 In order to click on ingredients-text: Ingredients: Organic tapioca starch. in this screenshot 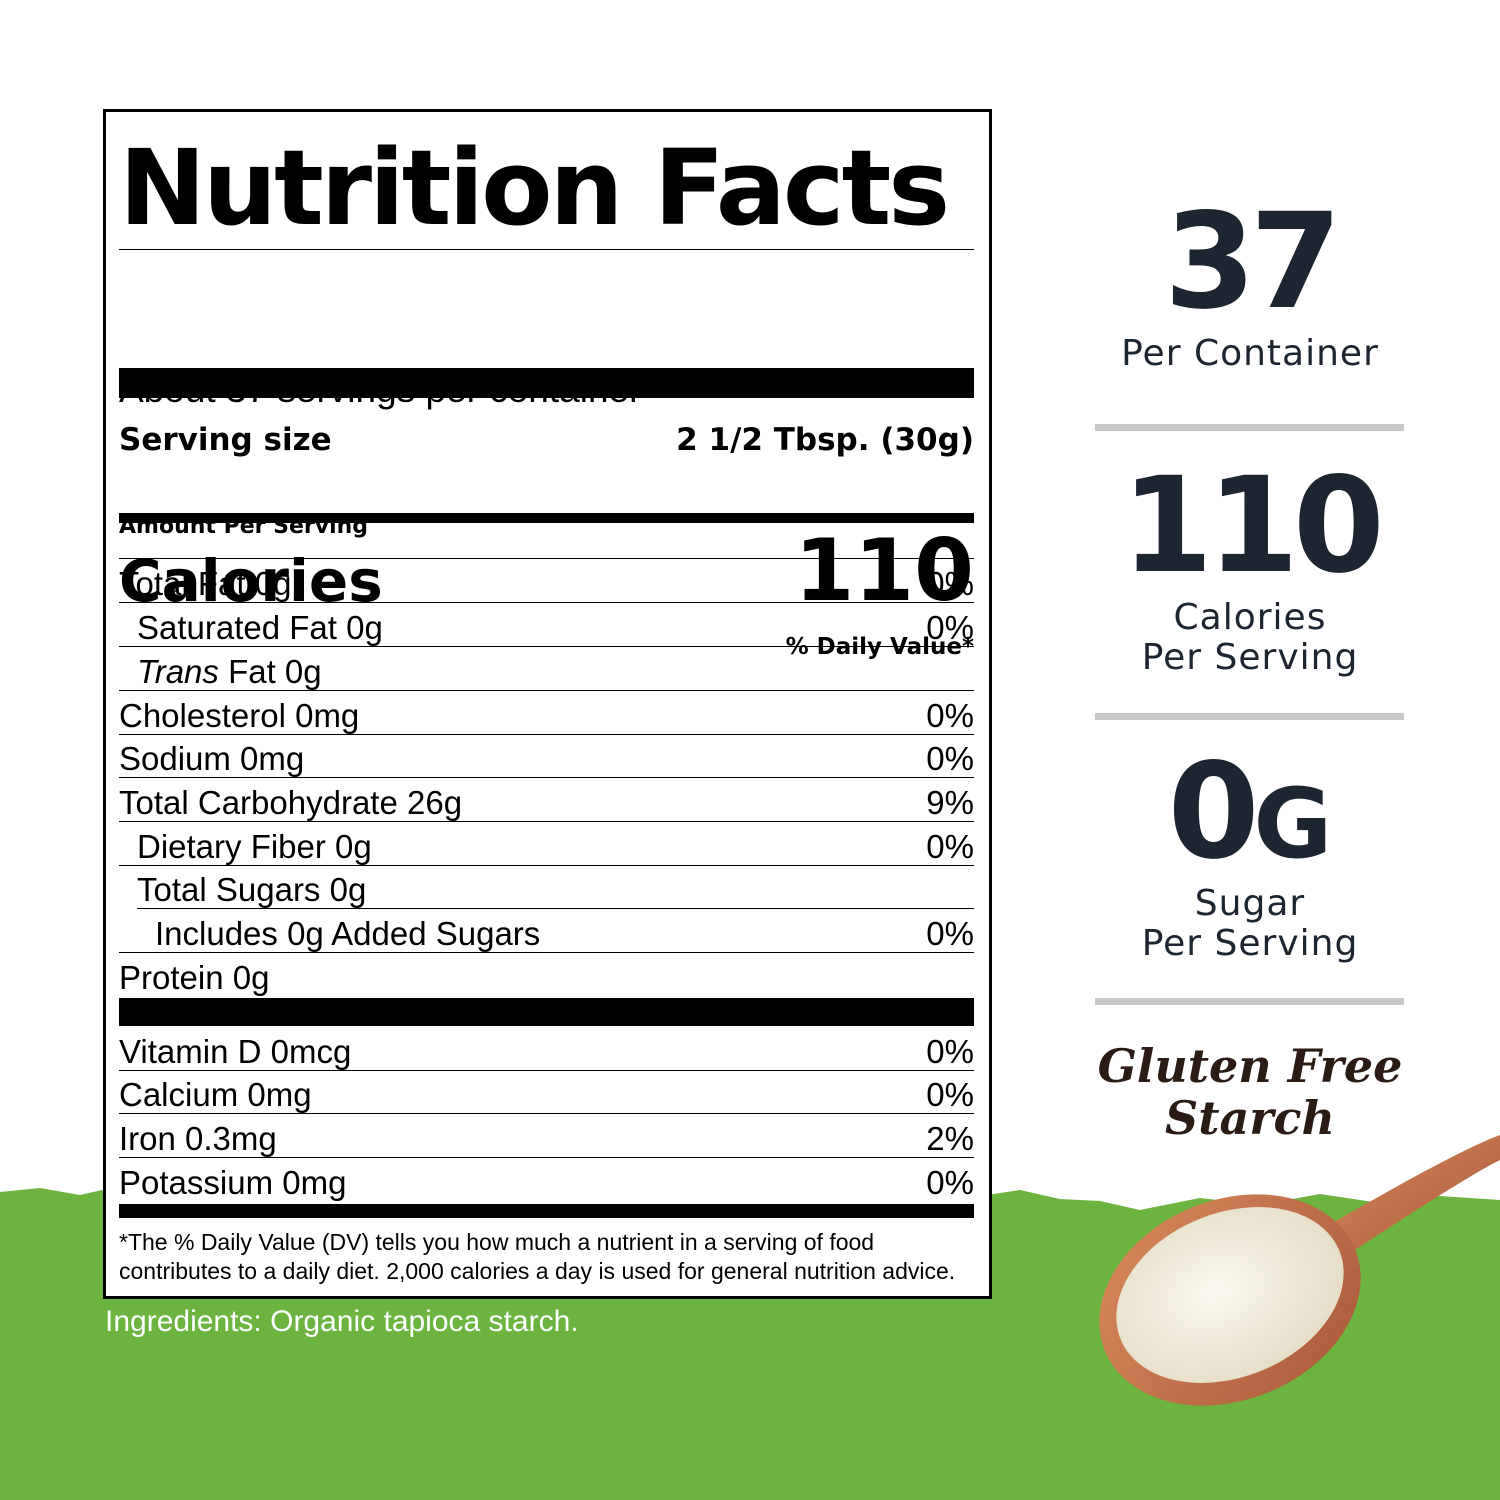, I will do `click(342, 1321)`.